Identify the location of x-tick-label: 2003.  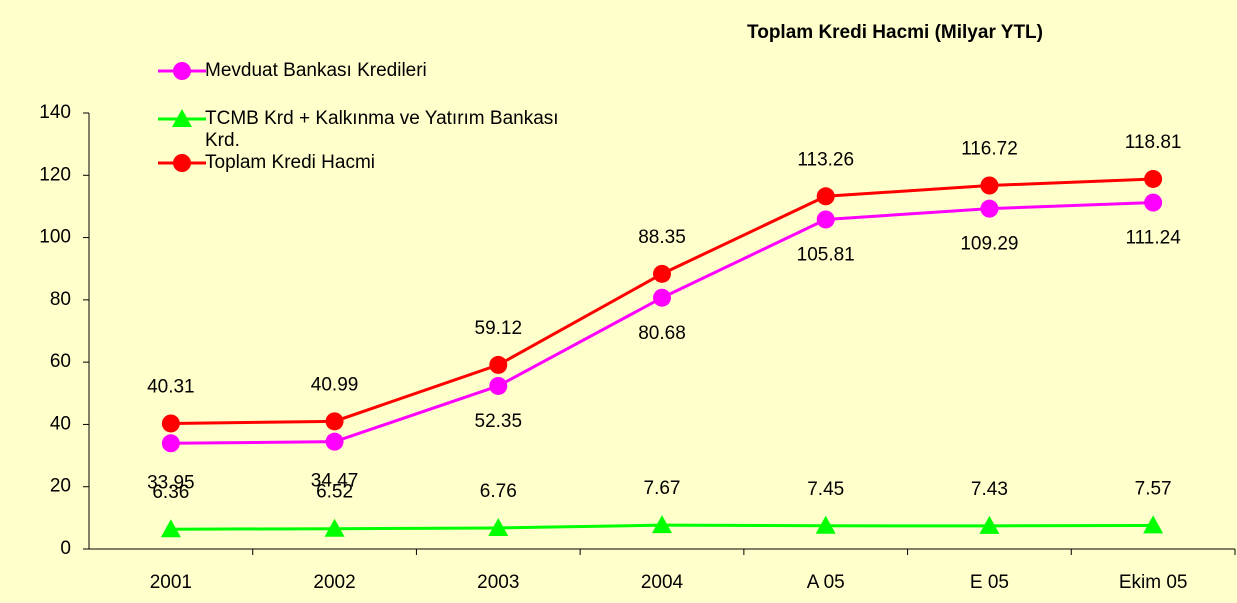
(498, 582).